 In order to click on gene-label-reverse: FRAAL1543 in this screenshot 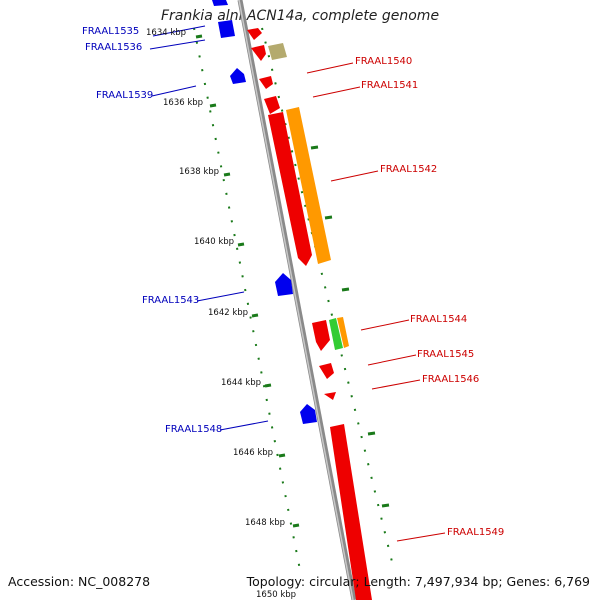, I will do `click(170, 300)`.